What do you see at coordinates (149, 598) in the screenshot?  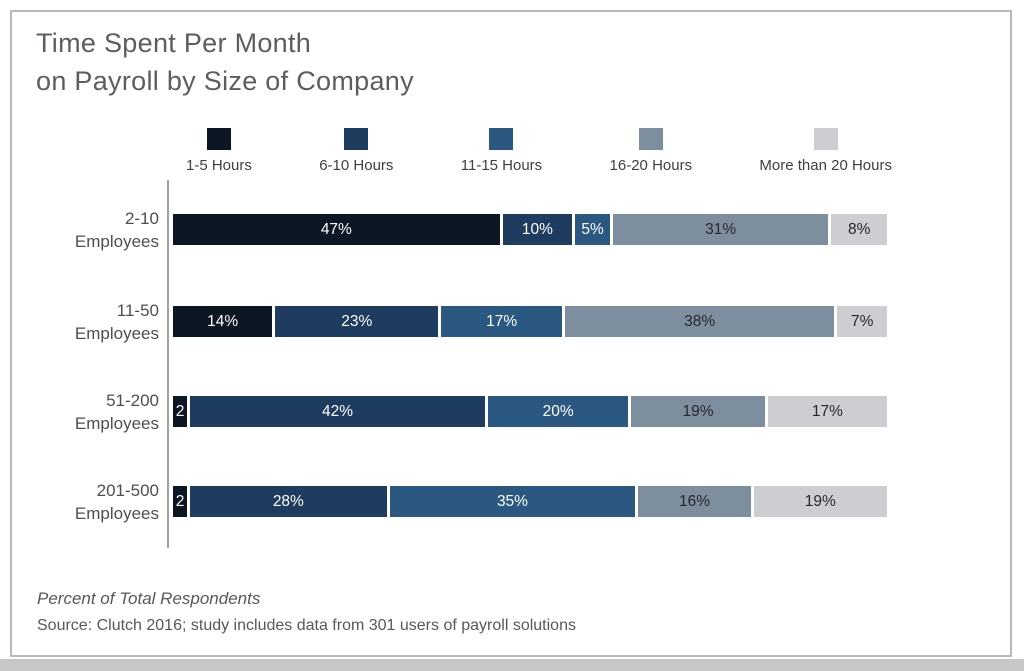 I see `axis-note: Percent of Total Respondents` at bounding box center [149, 598].